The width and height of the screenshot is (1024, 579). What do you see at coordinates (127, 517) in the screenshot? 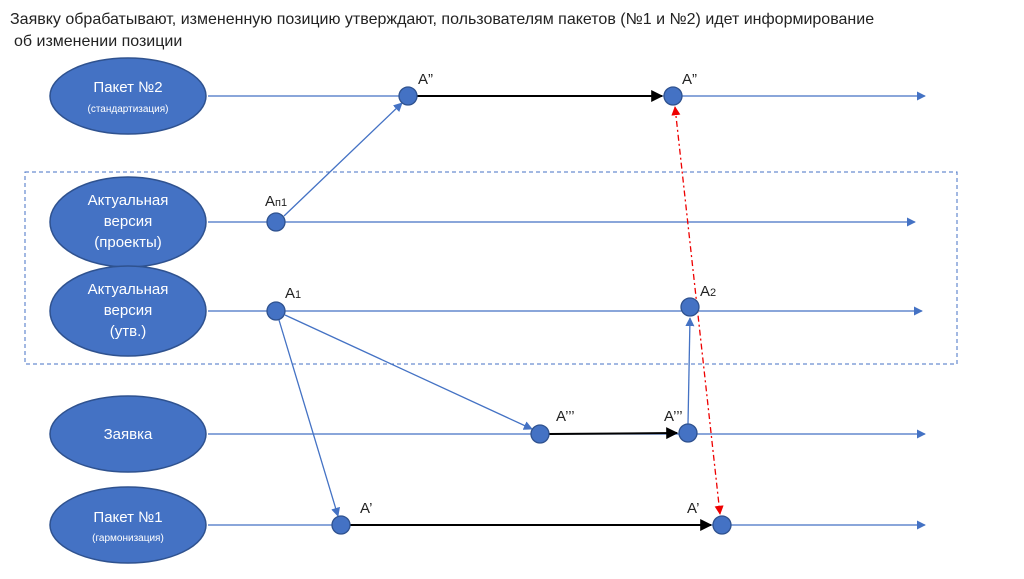
I see `lane-label: Пакет №1` at bounding box center [127, 517].